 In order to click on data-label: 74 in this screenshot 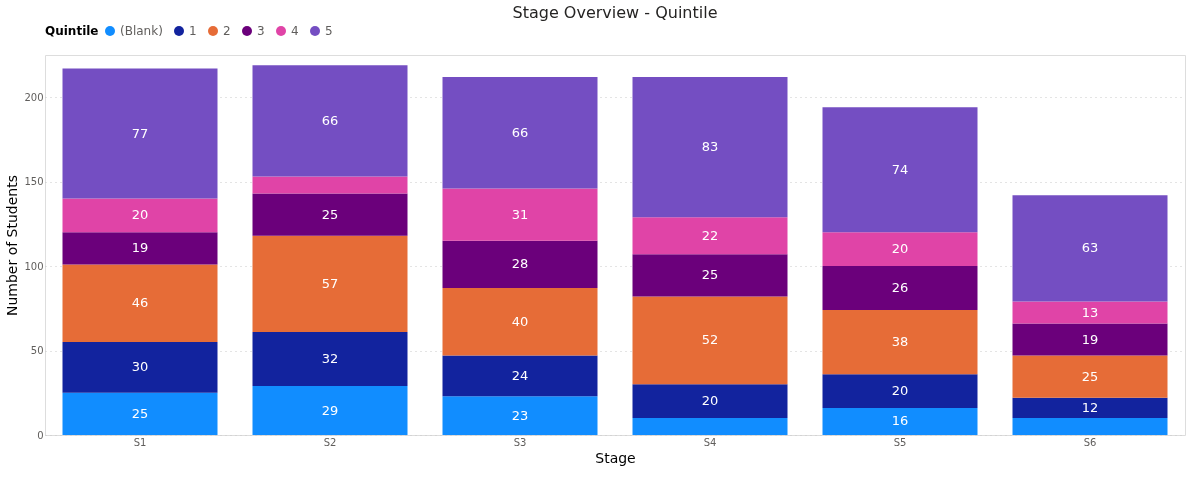, I will do `click(900, 169)`.